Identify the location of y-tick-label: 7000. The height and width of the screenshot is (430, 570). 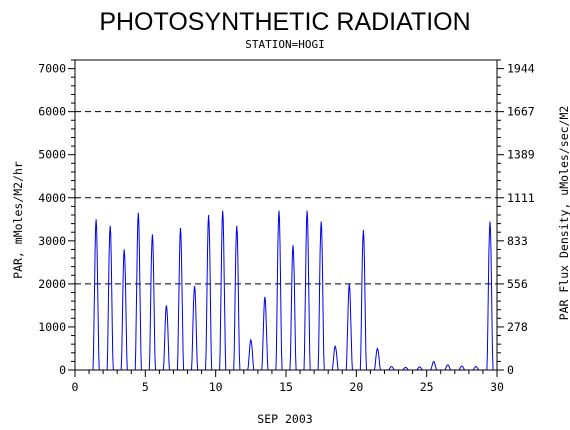
(52, 69).